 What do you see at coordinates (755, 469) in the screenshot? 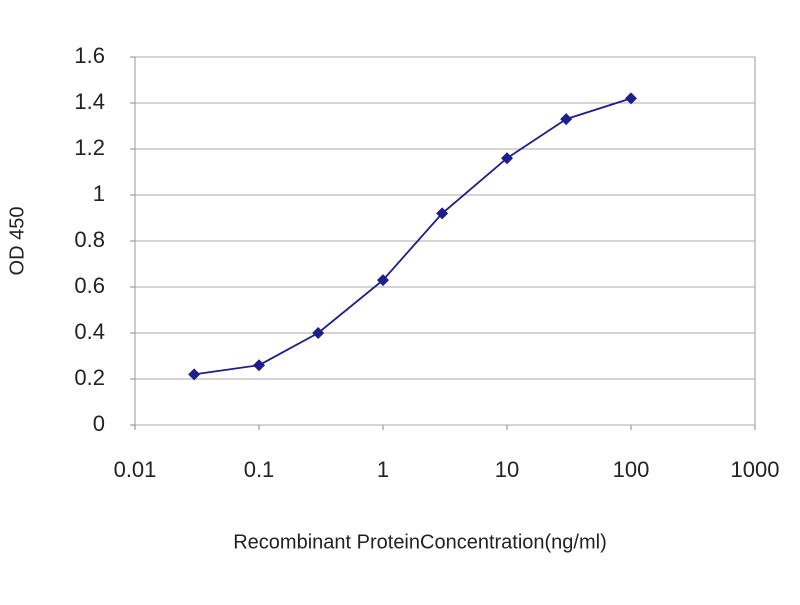
I see `x-tick-label: 1000` at bounding box center [755, 469].